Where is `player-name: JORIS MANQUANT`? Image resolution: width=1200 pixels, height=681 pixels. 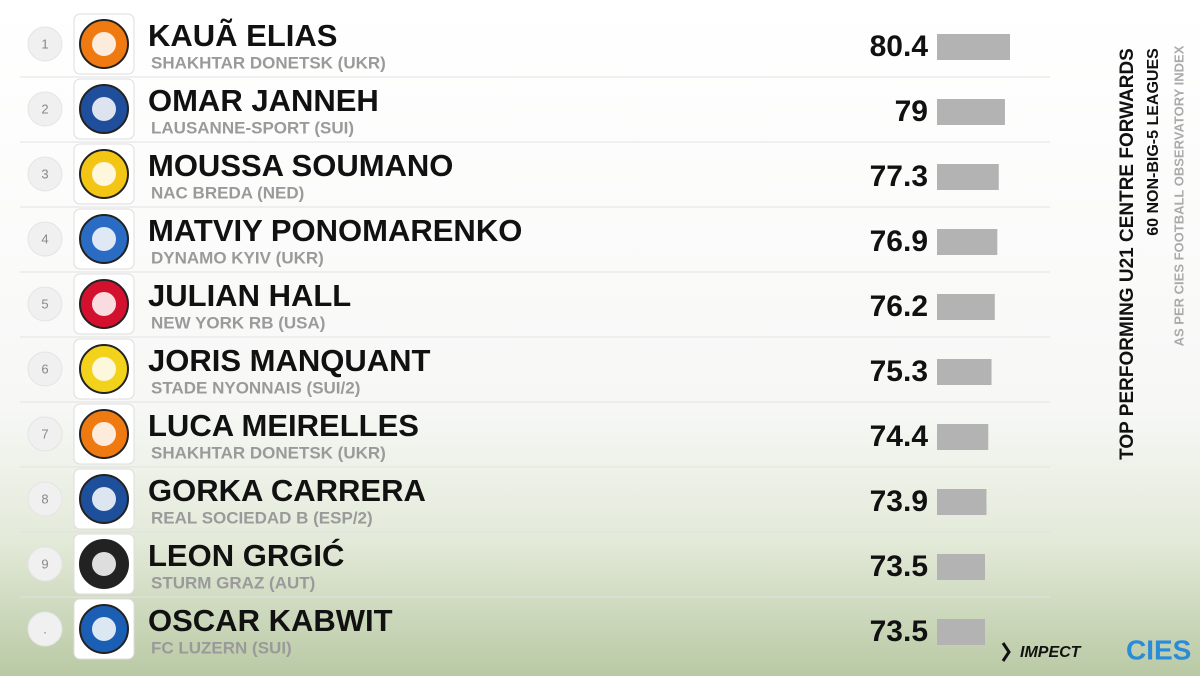 player-name: JORIS MANQUANT is located at coordinates (289, 360).